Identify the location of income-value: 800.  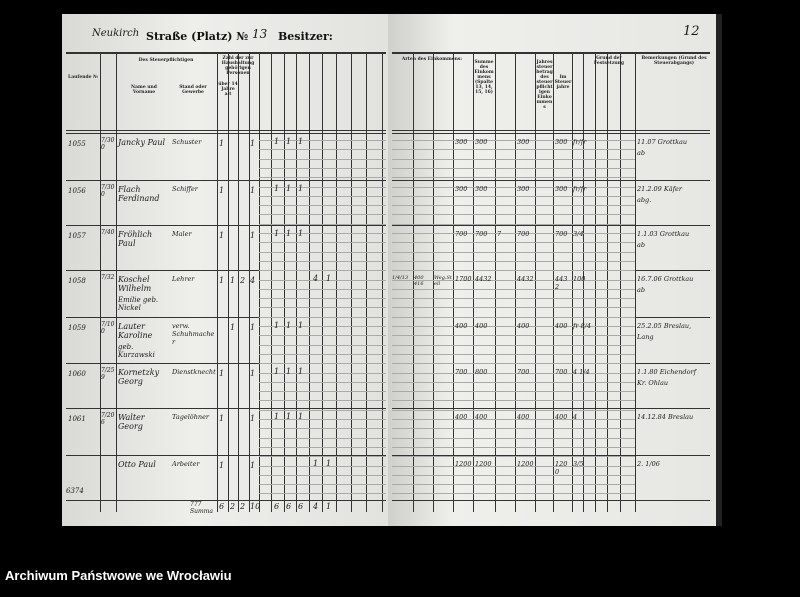
(481, 372).